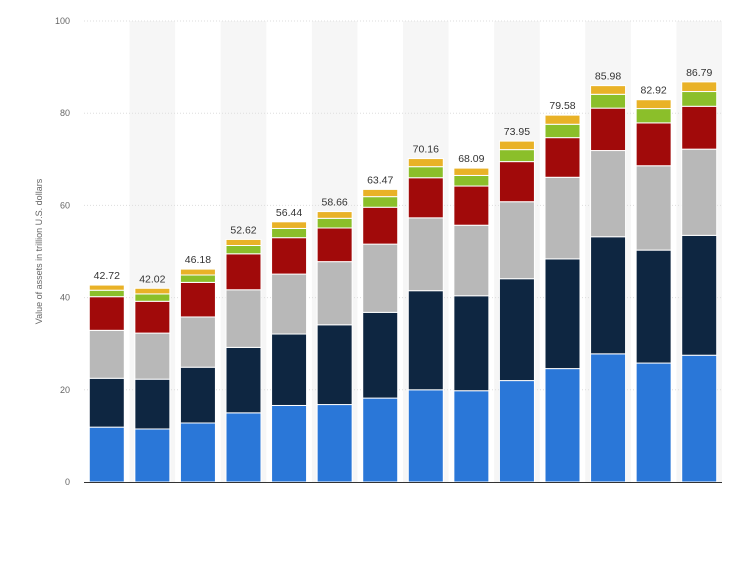 This screenshot has height=565, width=754. What do you see at coordinates (152, 279) in the screenshot?
I see `bar-total-label: 42.02` at bounding box center [152, 279].